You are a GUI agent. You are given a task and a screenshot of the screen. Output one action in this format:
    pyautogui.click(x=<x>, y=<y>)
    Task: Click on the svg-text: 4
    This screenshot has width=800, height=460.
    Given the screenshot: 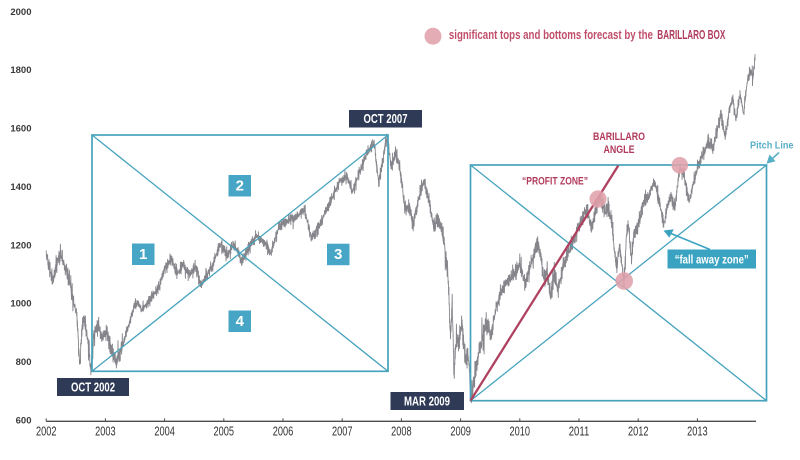 What is the action you would take?
    pyautogui.click(x=240, y=321)
    